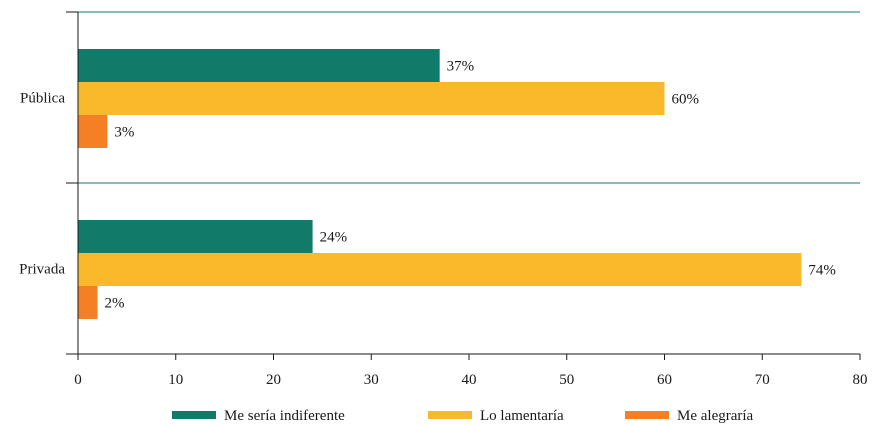  What do you see at coordinates (762, 380) in the screenshot?
I see `x-tick-label: 70` at bounding box center [762, 380].